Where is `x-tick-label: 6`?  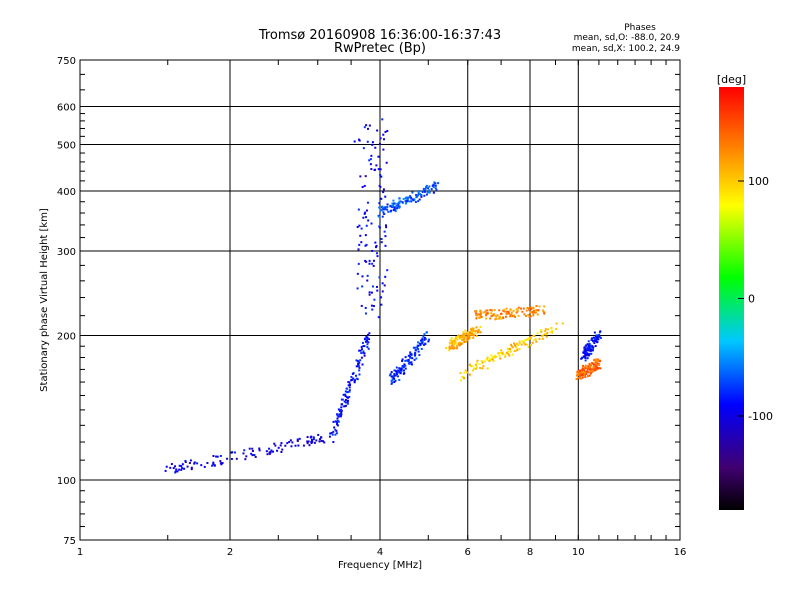 x-tick-label: 6 is located at coordinates (468, 552).